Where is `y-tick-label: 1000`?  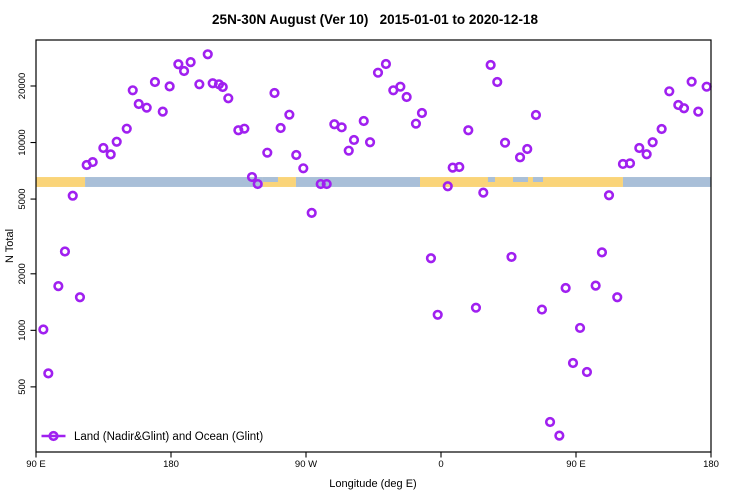
y-tick-label: 1000 is located at coordinates (22, 330).